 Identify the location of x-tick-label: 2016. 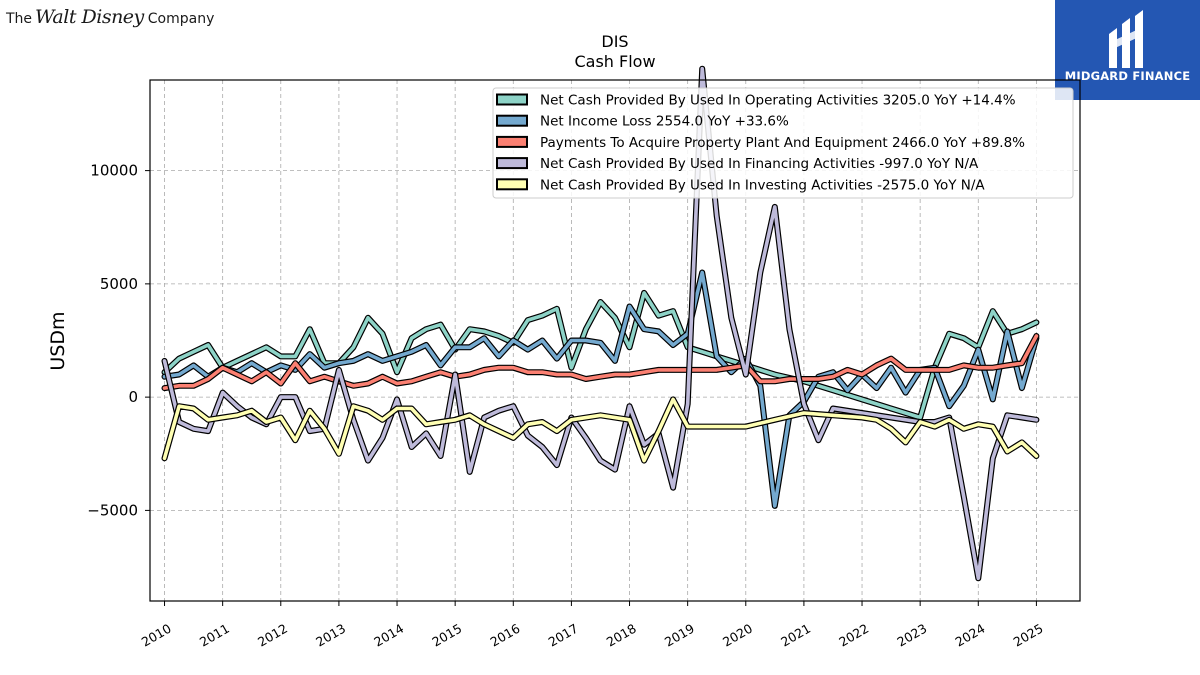
(505, 635).